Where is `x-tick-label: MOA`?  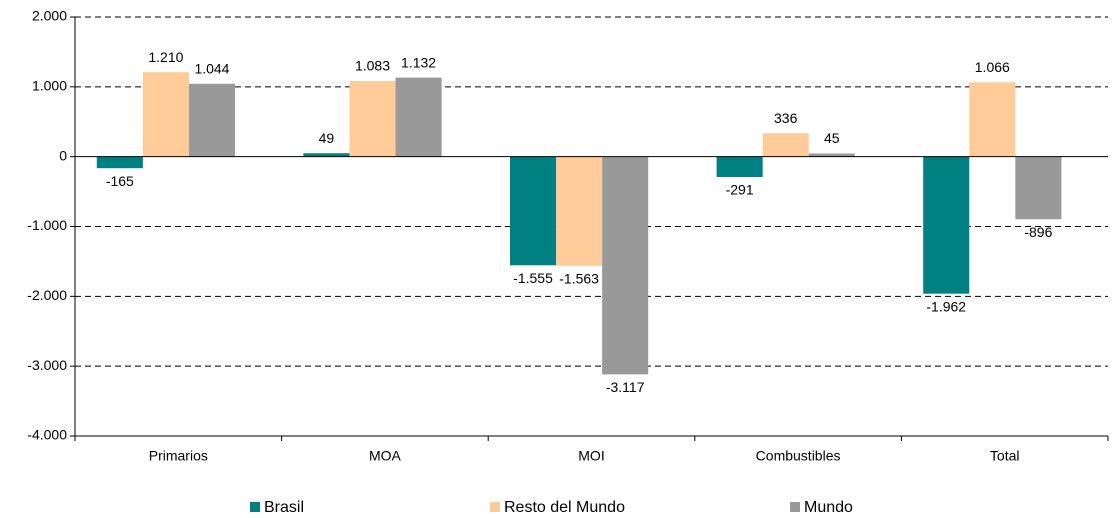
x-tick-label: MOA is located at coordinates (385, 456).